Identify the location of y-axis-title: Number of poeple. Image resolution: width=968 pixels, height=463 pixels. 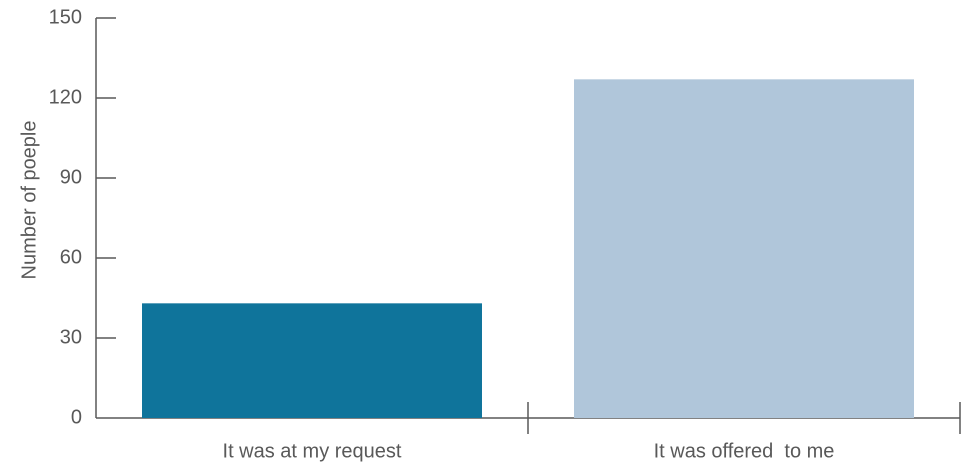
(29, 200).